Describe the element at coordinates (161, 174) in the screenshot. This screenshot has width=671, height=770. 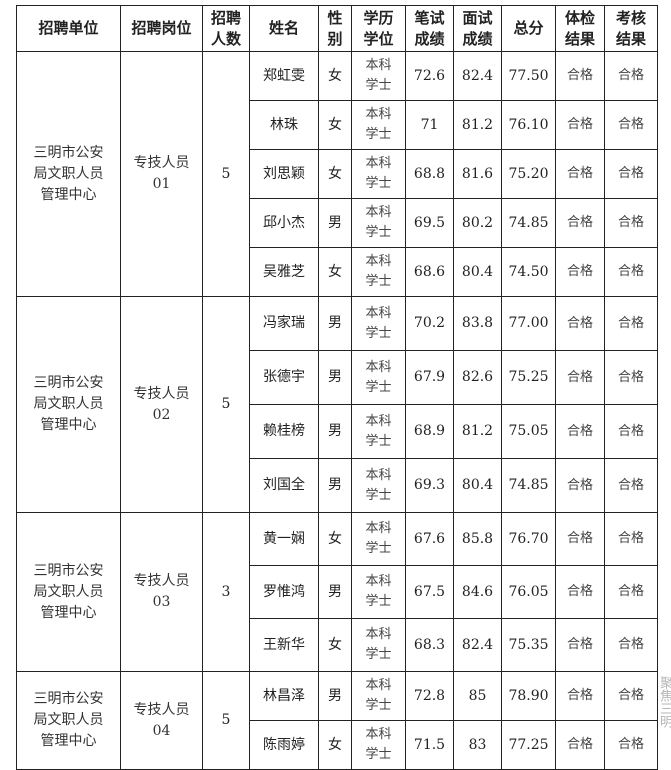
I see `post-cell: 专技人员 01` at that location.